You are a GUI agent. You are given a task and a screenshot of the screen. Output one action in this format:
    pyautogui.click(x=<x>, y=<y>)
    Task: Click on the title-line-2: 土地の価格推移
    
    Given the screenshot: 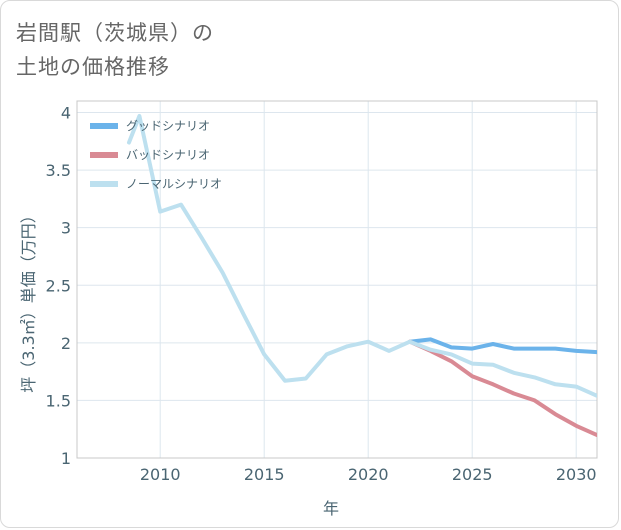 What is the action you would take?
    pyautogui.click(x=93, y=67)
    